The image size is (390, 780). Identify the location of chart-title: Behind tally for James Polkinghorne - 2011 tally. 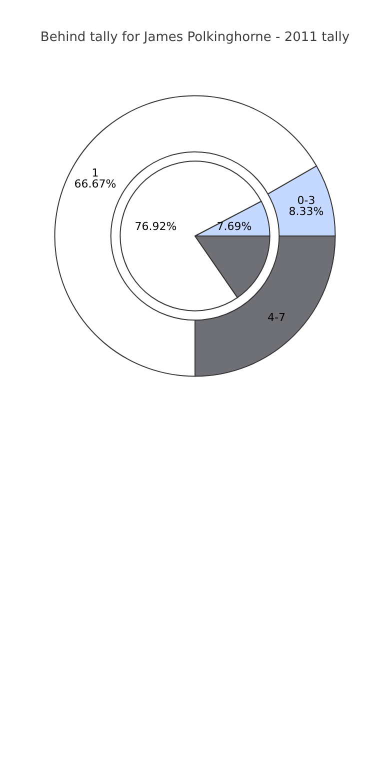
(195, 37).